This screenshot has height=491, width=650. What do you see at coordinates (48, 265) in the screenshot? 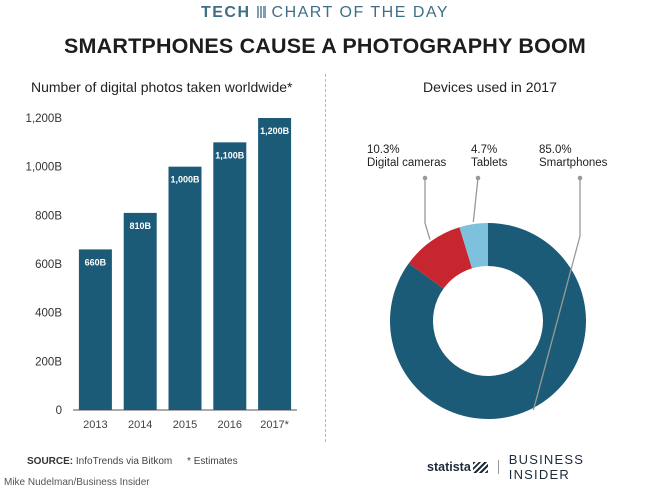
I see `y-tick-label: 600B` at bounding box center [48, 265].